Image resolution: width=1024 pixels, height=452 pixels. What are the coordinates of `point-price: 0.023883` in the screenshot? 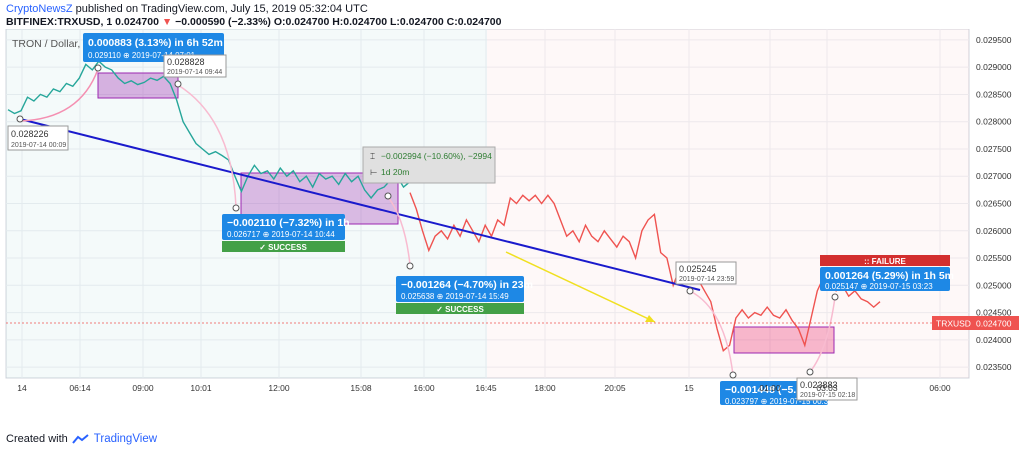 It's located at (819, 385).